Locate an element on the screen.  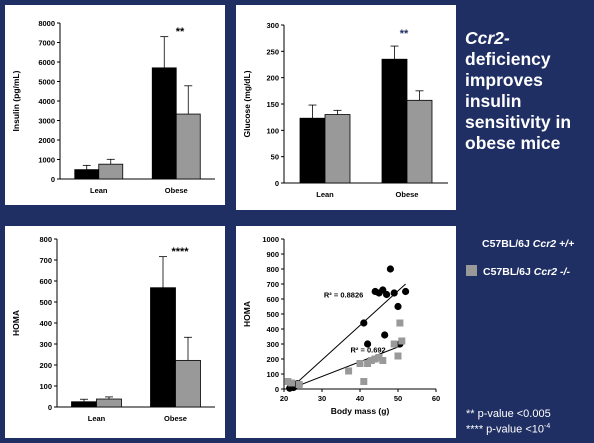
y-tick-label: 150 is located at coordinates (272, 104).